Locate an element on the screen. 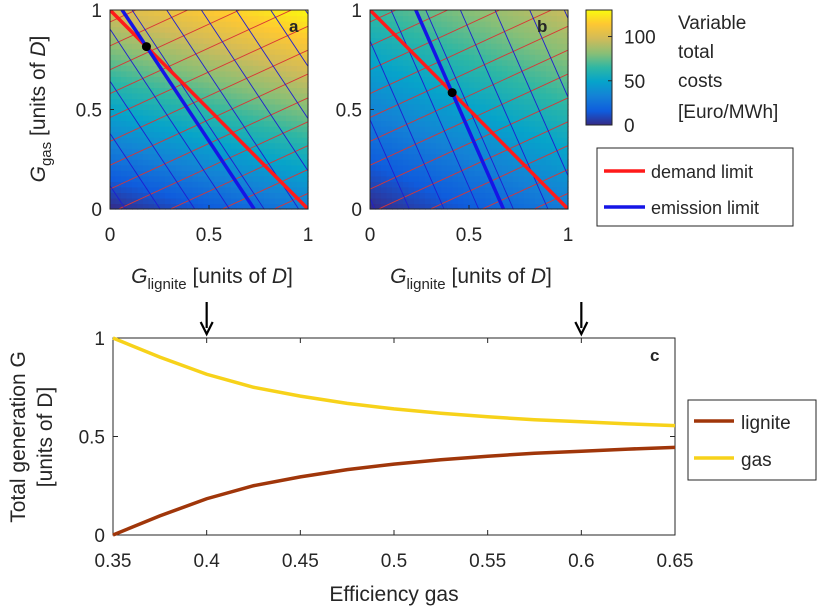 This screenshot has width=830, height=609. x-tick-label: 0.55 is located at coordinates (487, 561).